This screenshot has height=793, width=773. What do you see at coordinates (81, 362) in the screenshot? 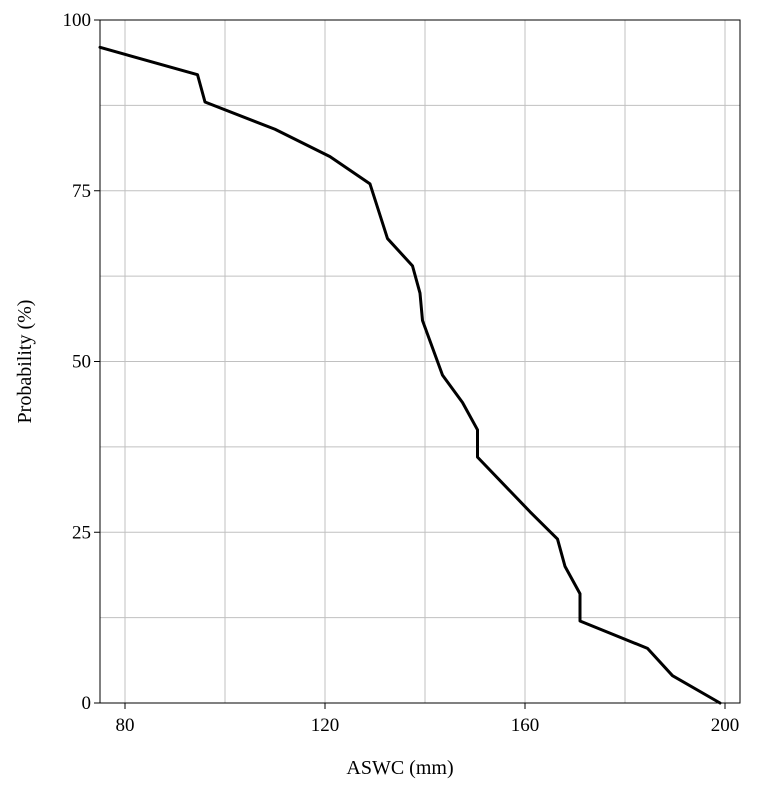
I see `y-tick-label: 50` at bounding box center [81, 362].